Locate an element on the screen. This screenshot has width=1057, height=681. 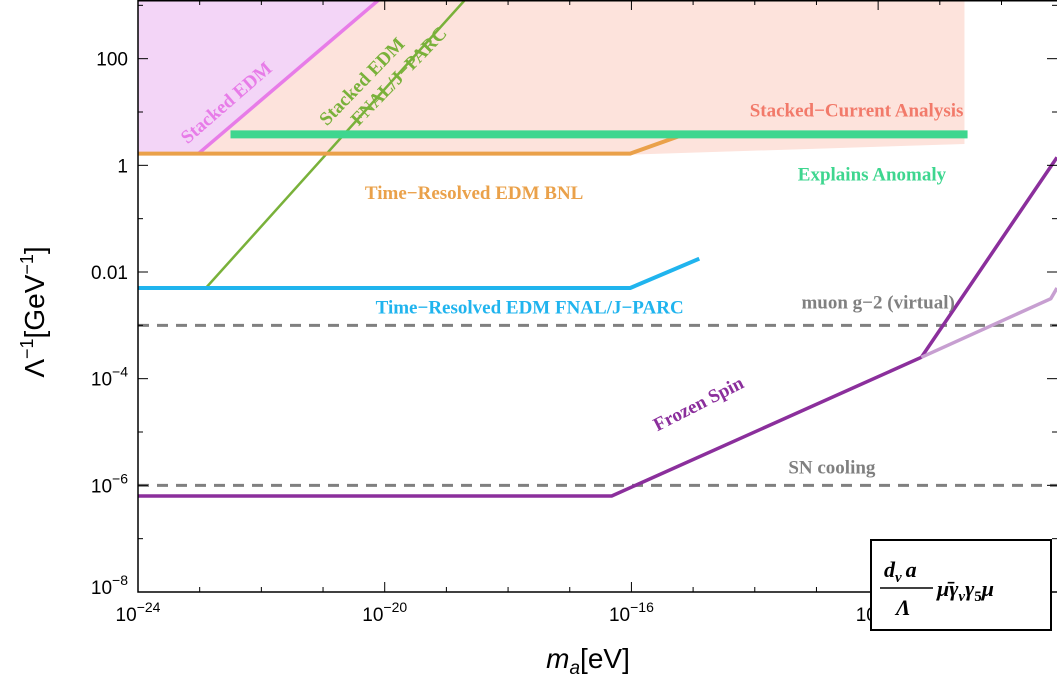
annotation-frozen-spin: Frozen Spin is located at coordinates (699, 404).